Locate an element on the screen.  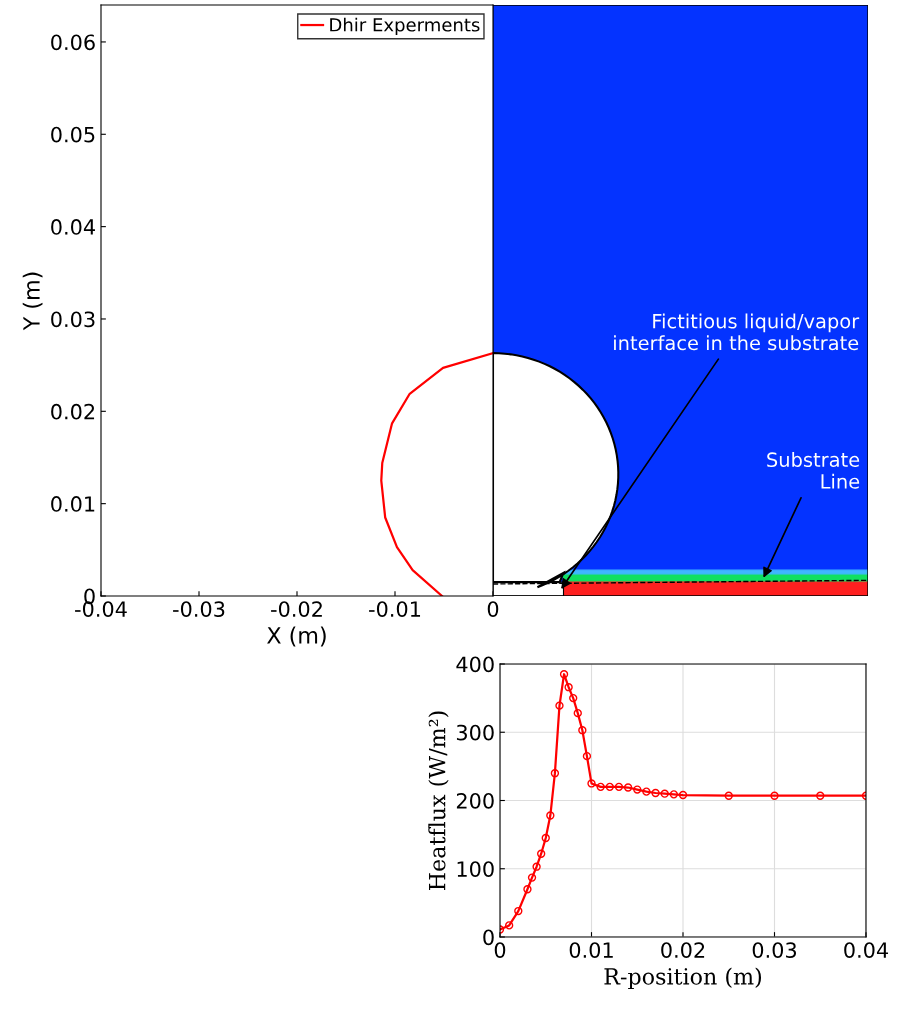
x-tick-label: 0.04 is located at coordinates (866, 950).